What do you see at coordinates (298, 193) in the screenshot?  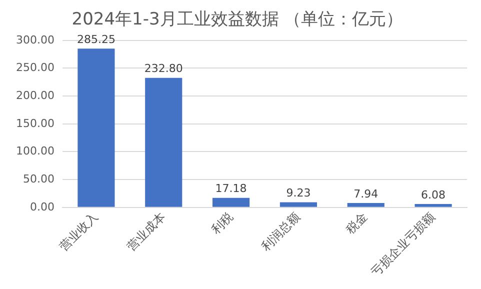 I see `data-label: 9.23` at bounding box center [298, 193].